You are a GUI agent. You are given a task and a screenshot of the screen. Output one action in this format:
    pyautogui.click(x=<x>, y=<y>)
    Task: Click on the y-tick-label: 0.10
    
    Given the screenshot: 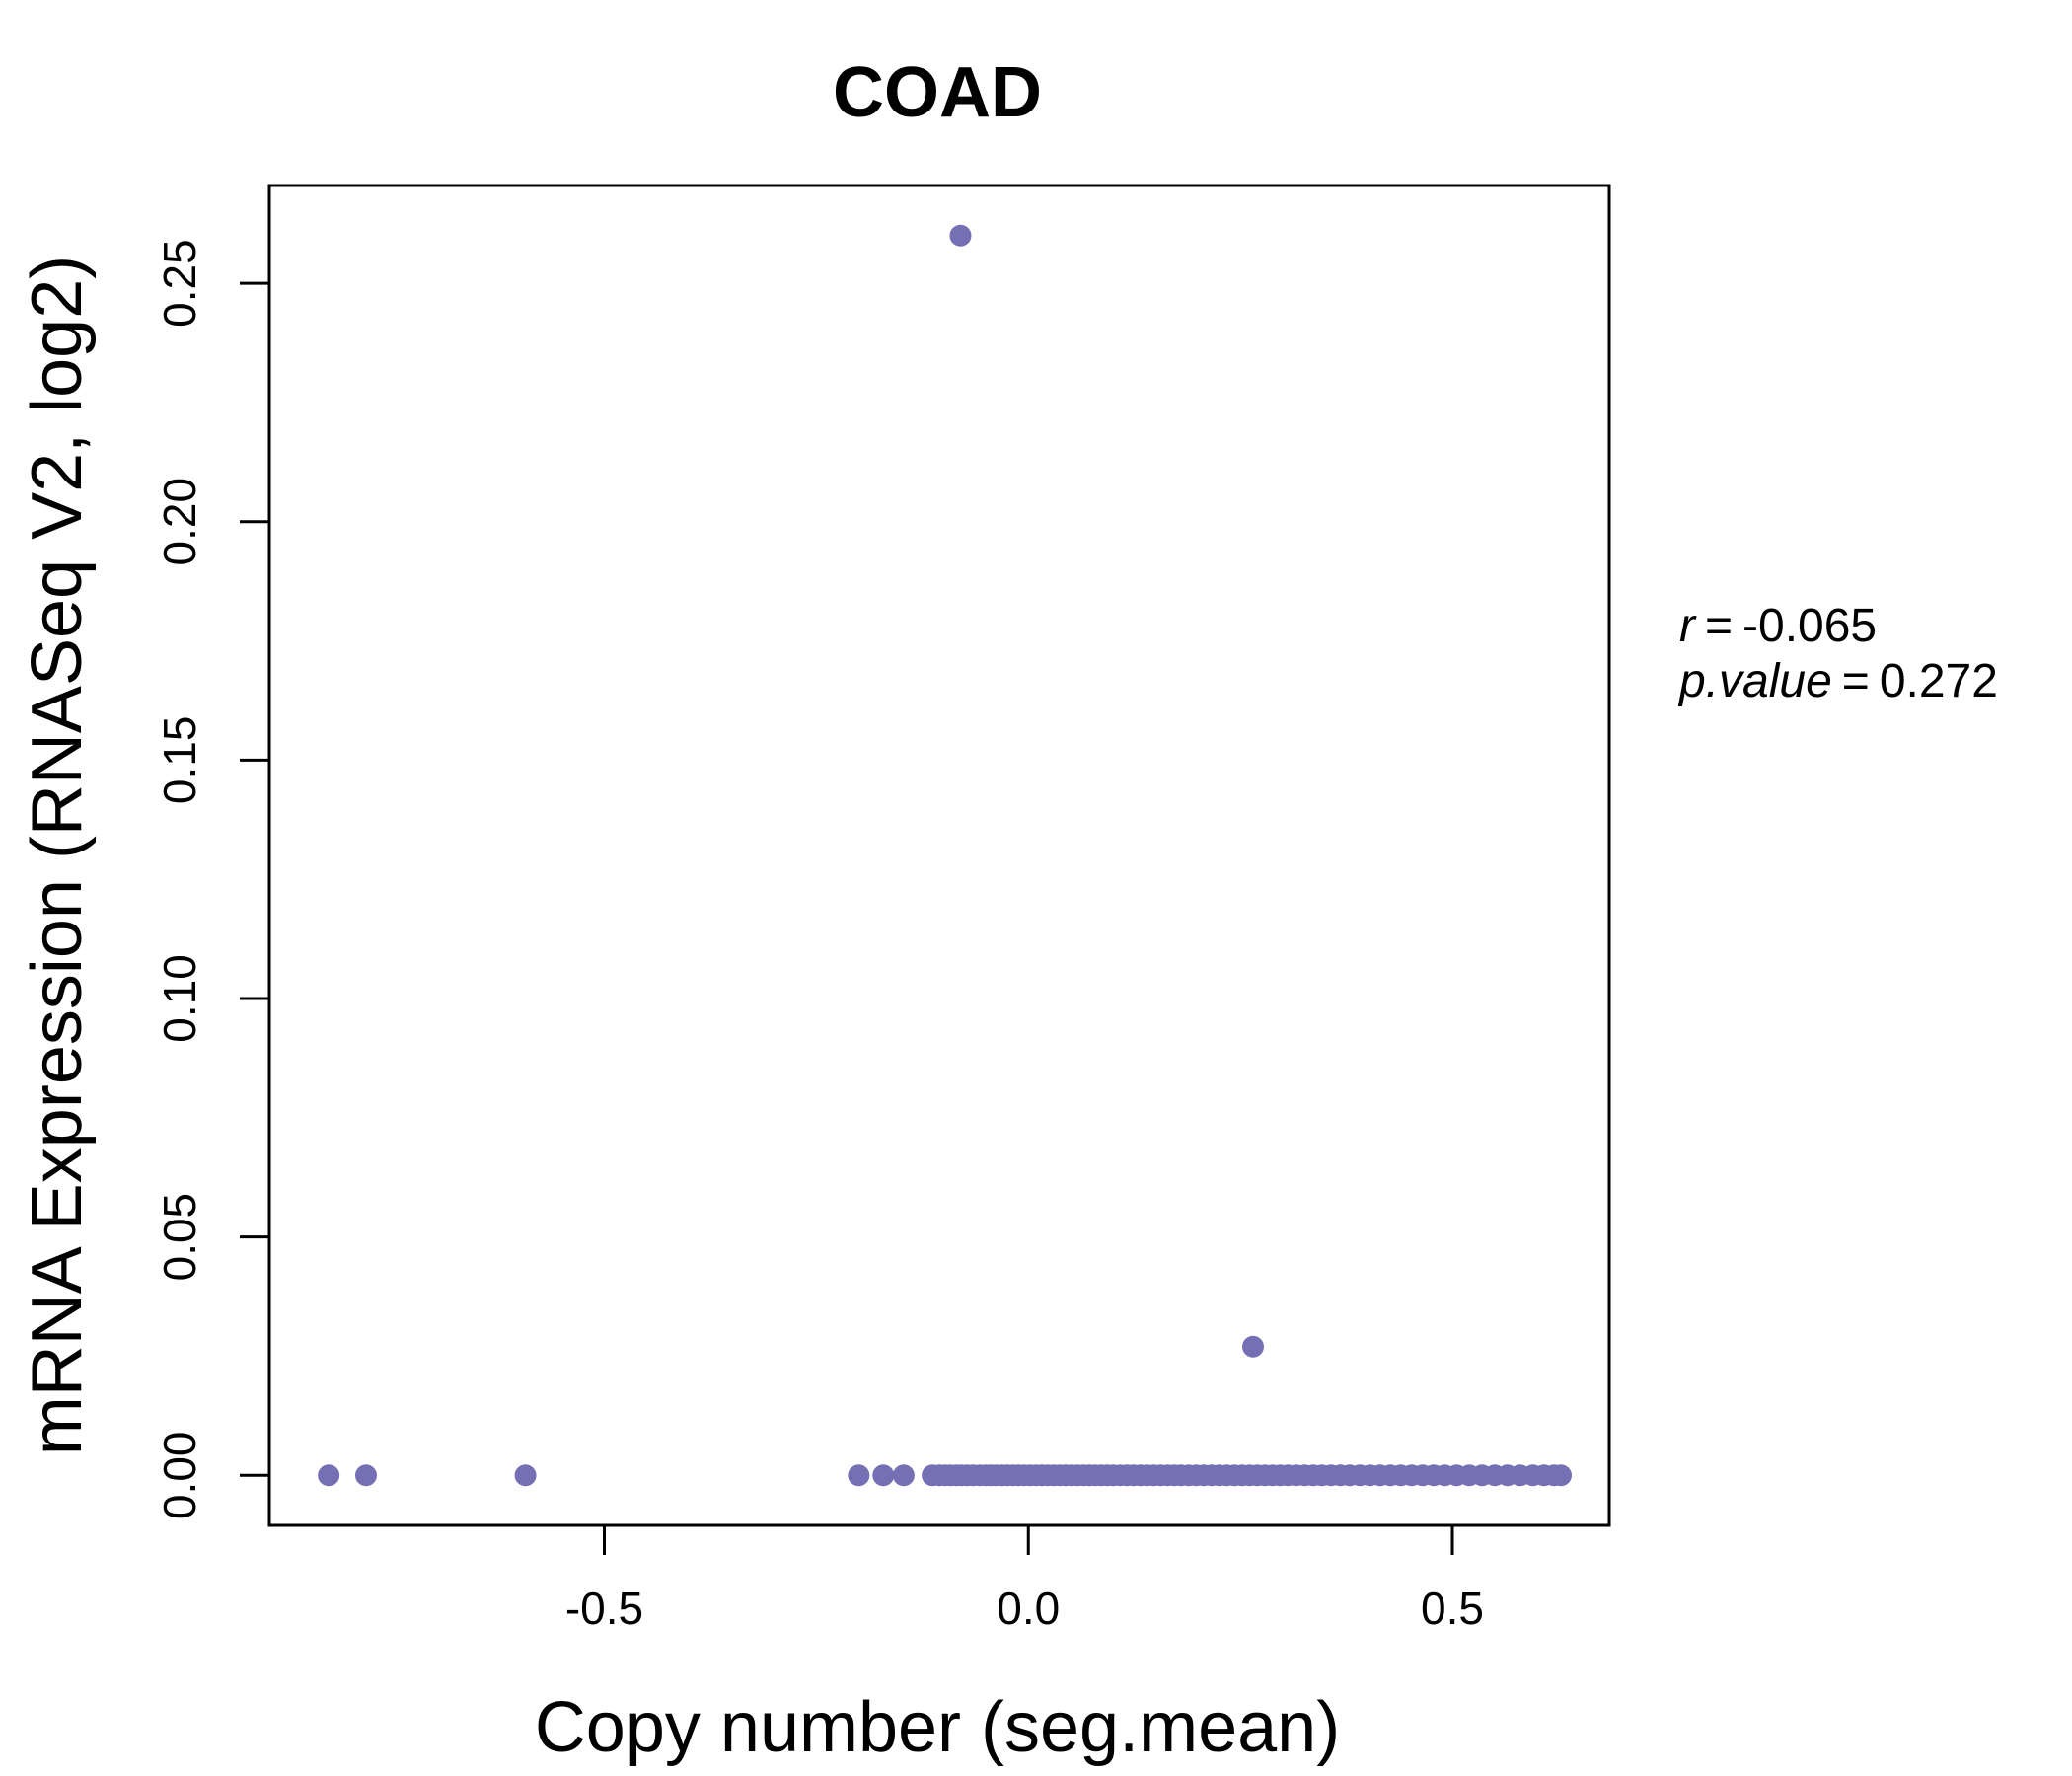 What is the action you would take?
    pyautogui.click(x=179, y=999)
    